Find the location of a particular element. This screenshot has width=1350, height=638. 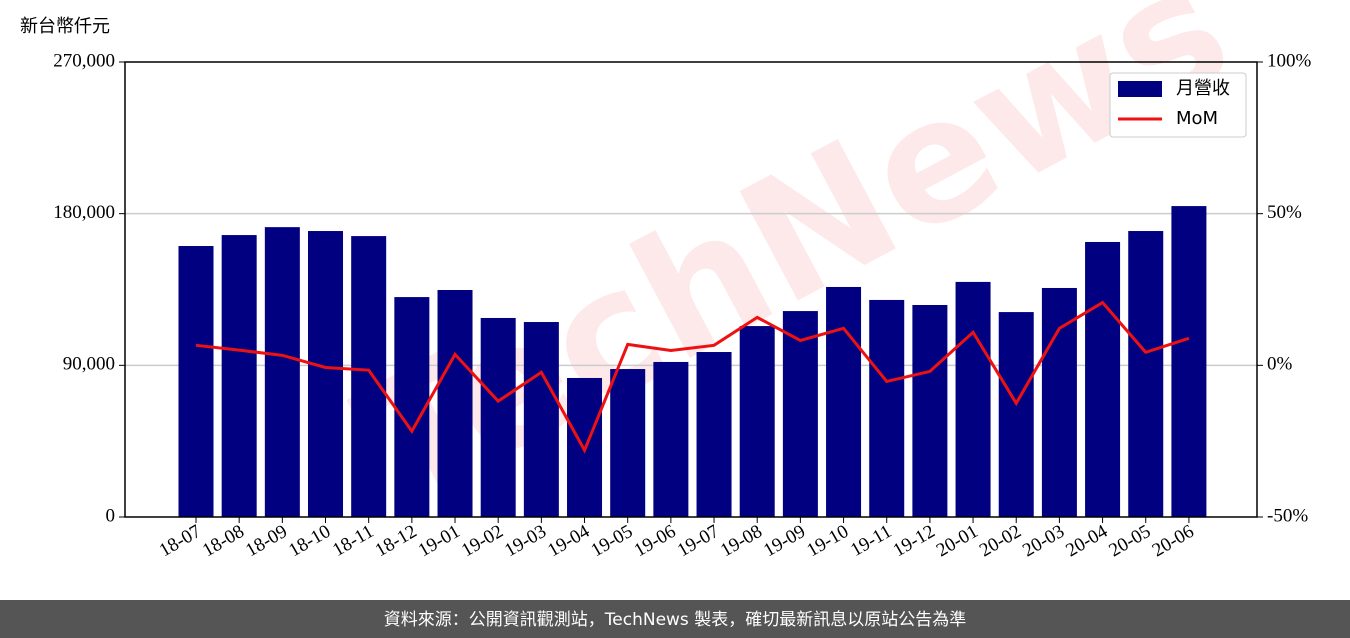

y2-tick-label: 50% is located at coordinates (1284, 212).